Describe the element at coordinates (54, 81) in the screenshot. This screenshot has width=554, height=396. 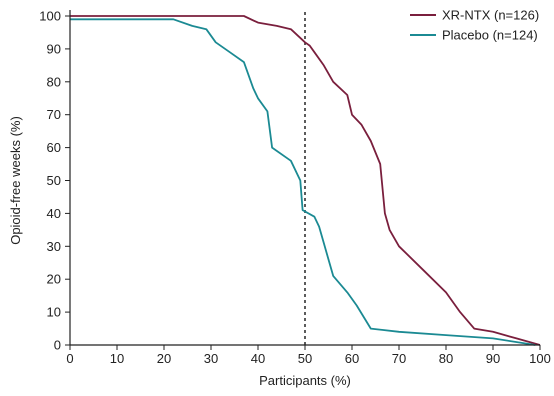
I see `y-tick-label: 80` at that location.